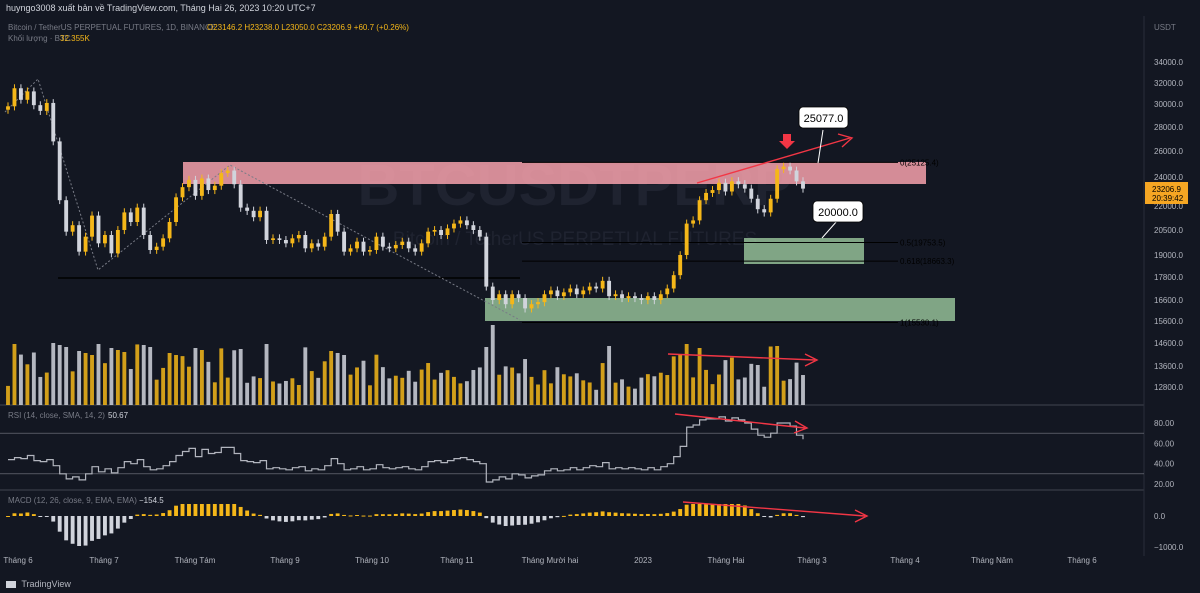 Image resolution: width=1200 pixels, height=593 pixels. Describe the element at coordinates (720, 309) in the screenshot. I see `support-zone-bottom` at that location.